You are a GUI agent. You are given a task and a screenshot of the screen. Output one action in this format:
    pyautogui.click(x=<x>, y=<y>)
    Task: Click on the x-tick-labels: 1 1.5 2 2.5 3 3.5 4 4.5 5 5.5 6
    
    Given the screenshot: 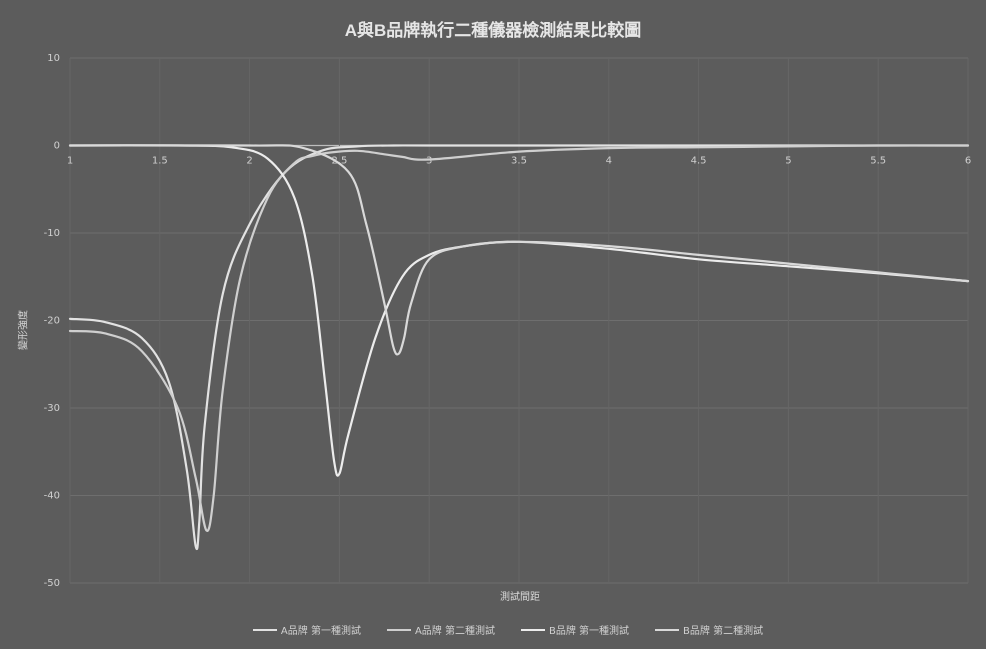 What is the action you would take?
    pyautogui.click(x=519, y=161)
    